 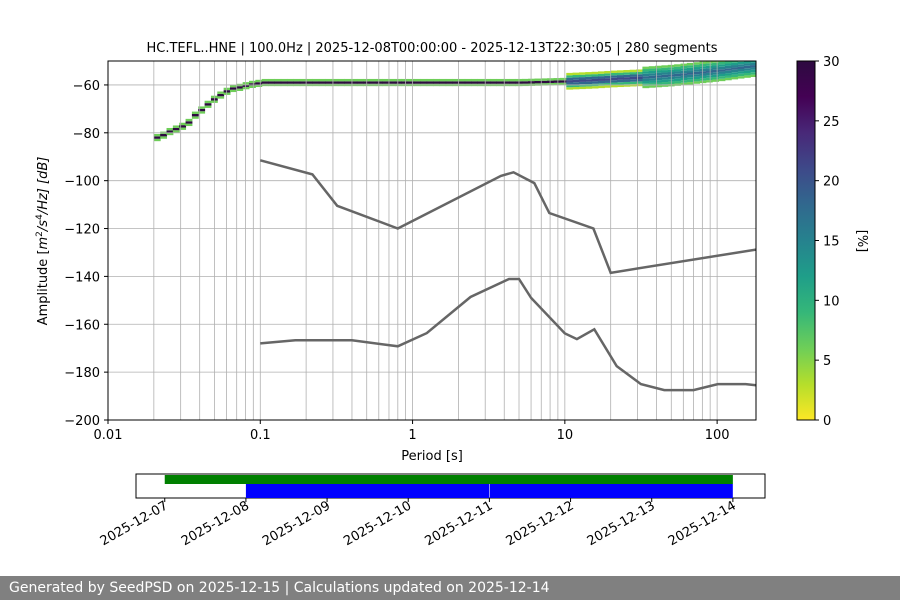 What do you see at coordinates (86, 254) in the screenshot?
I see `y-axis-ticks: −60 −80 −100 −120 −140 −160 −180 −200` at bounding box center [86, 254].